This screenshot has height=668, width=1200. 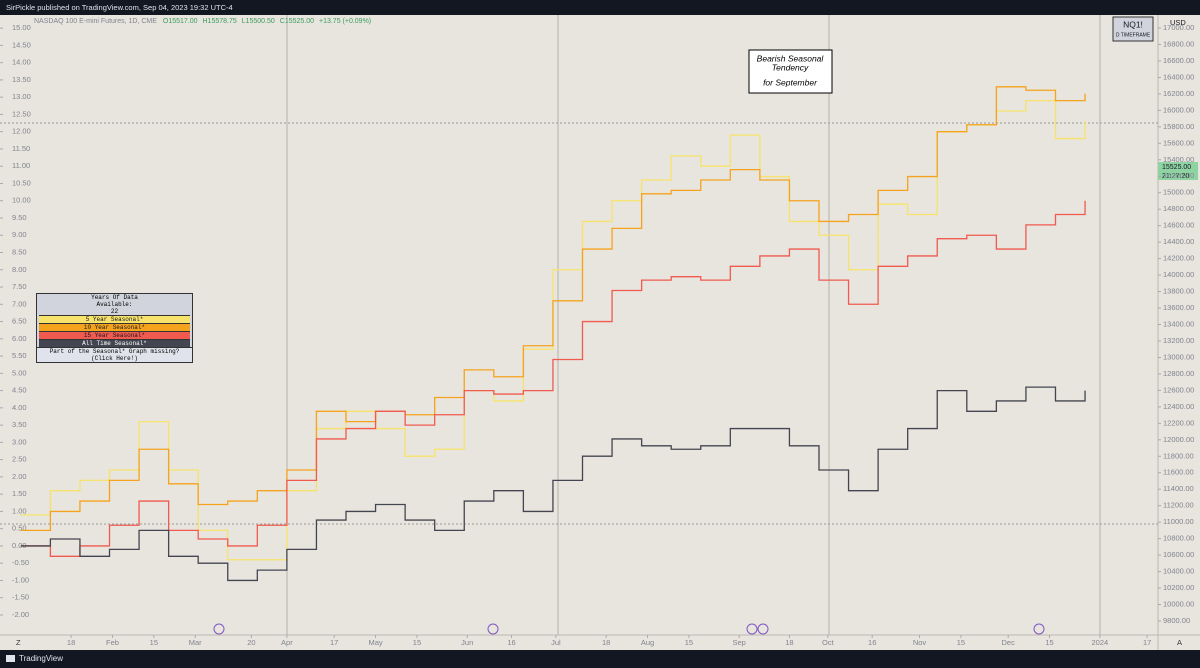 What do you see at coordinates (1178, 356) in the screenshot?
I see `y2-tick-label: 13000.00` at bounding box center [1178, 356].